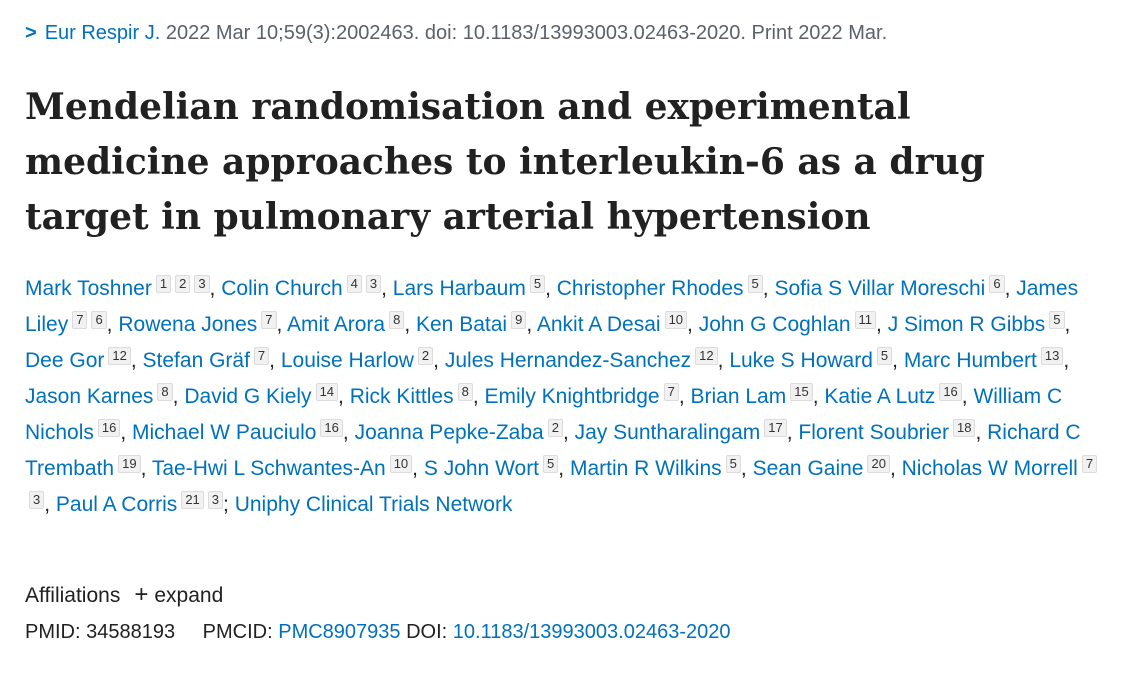 The width and height of the screenshot is (1132, 673). What do you see at coordinates (591, 632) in the screenshot?
I see `doi-link: 10.1183/13993003.02463-2020` at bounding box center [591, 632].